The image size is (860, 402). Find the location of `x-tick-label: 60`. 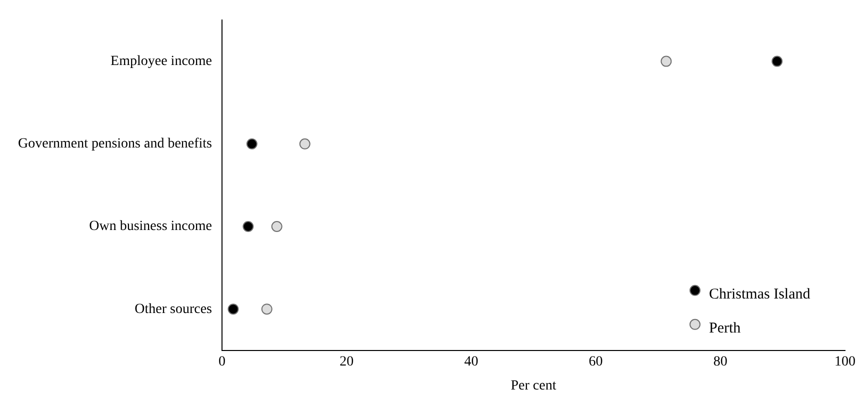

x-tick-label: 60 is located at coordinates (595, 362).